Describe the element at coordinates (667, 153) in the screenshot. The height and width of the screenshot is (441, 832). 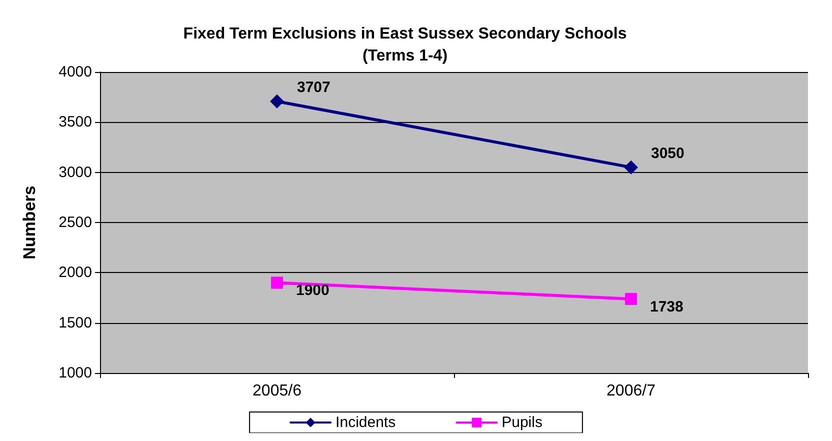
I see `data-label: 3050` at that location.